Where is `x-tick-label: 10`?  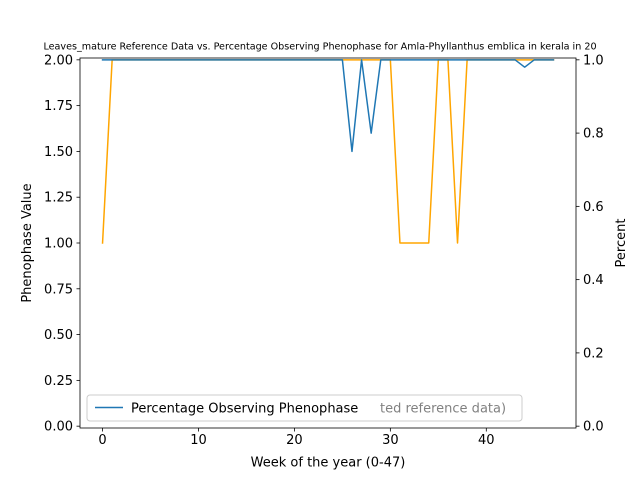
x-tick-label: 10 is located at coordinates (198, 440).